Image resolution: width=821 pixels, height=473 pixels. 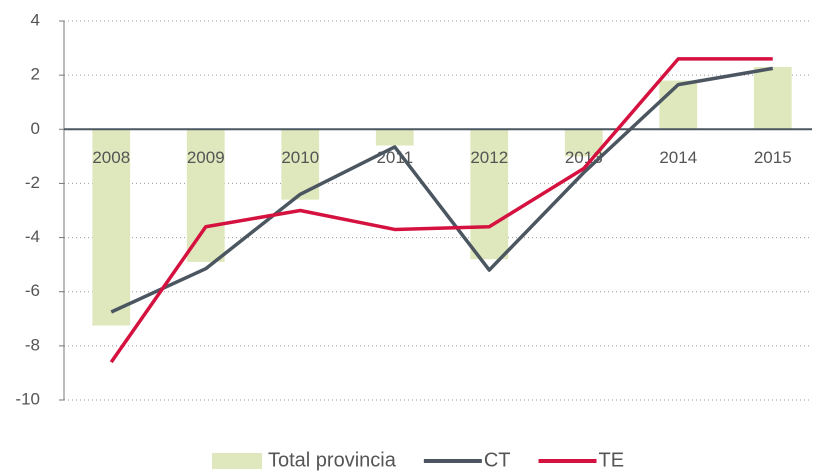 What do you see at coordinates (111, 157) in the screenshot?
I see `x-tick-label: 2008` at bounding box center [111, 157].